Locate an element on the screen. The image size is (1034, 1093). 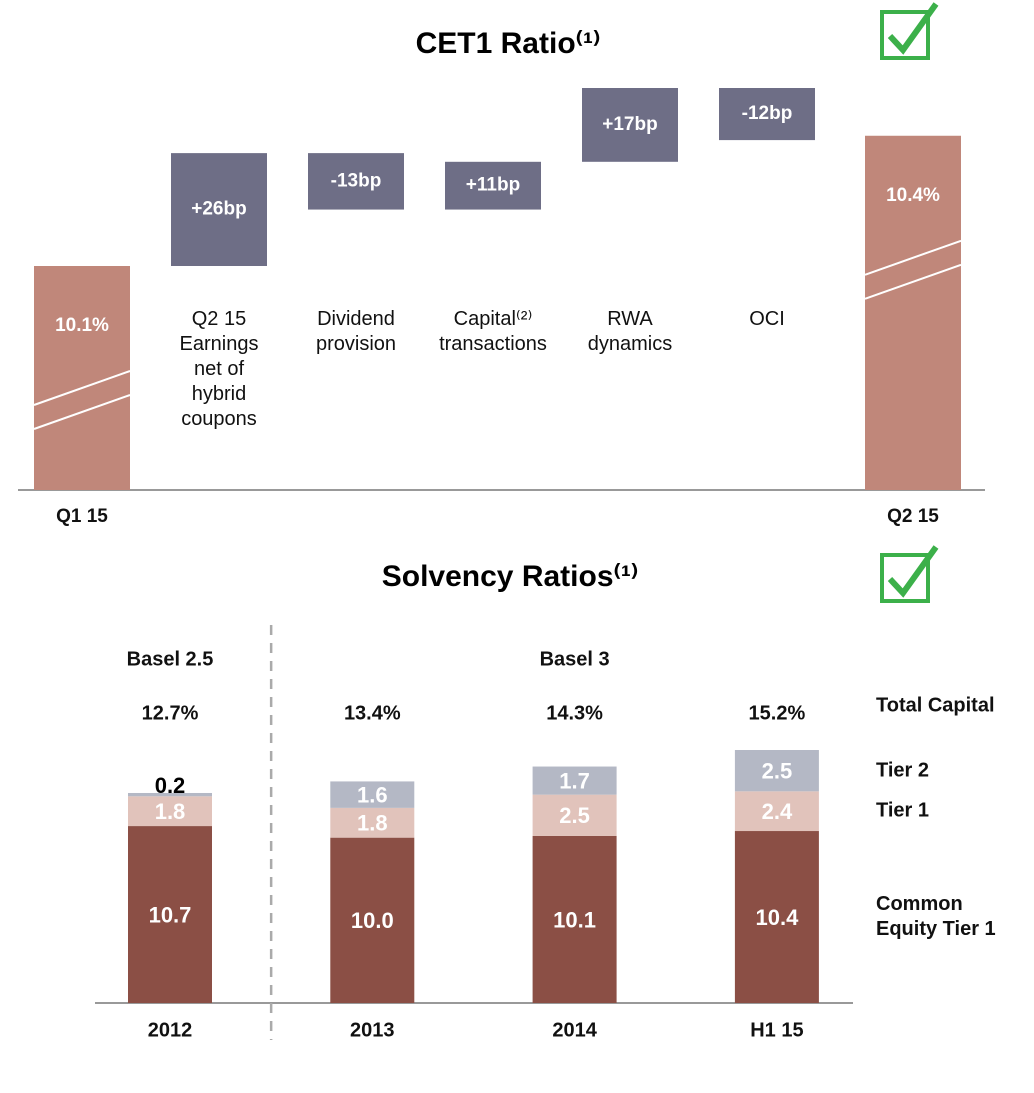
chart-title: Solvency Ratios⁽¹⁾ is located at coordinates (510, 576).